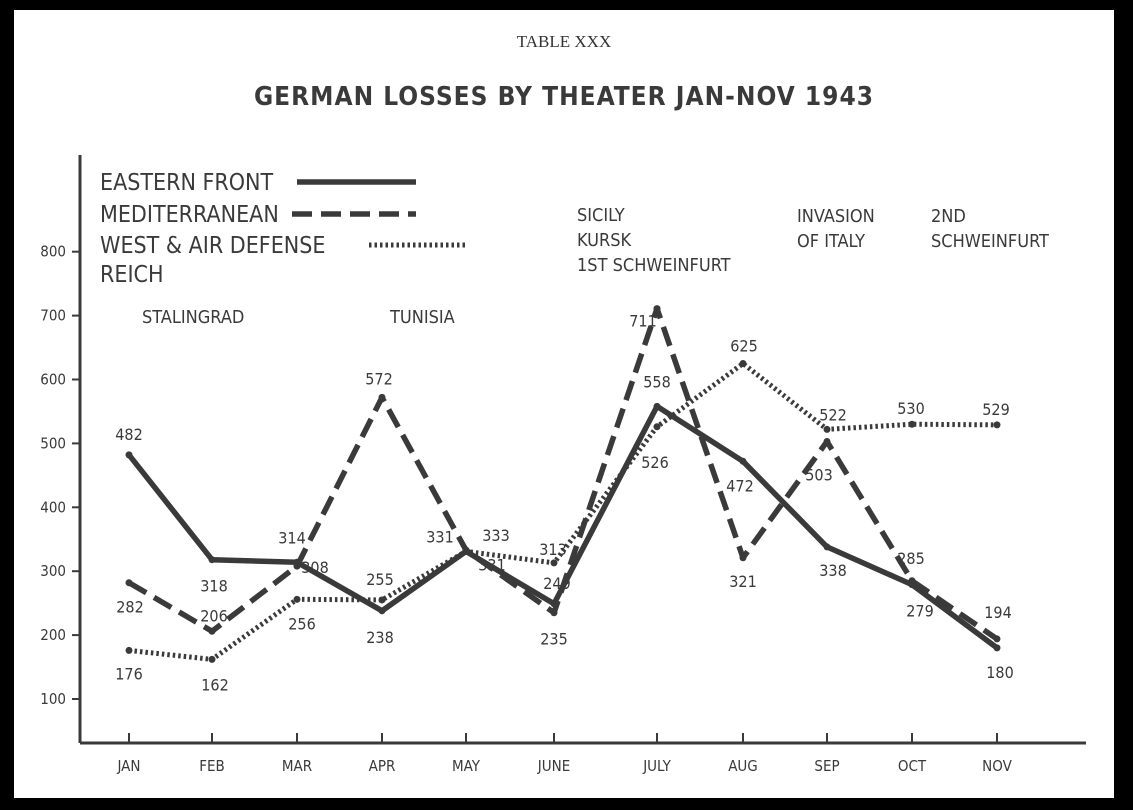 This screenshot has width=1133, height=810. What do you see at coordinates (910, 558) in the screenshot?
I see `data-label-dashed: 285` at bounding box center [910, 558].